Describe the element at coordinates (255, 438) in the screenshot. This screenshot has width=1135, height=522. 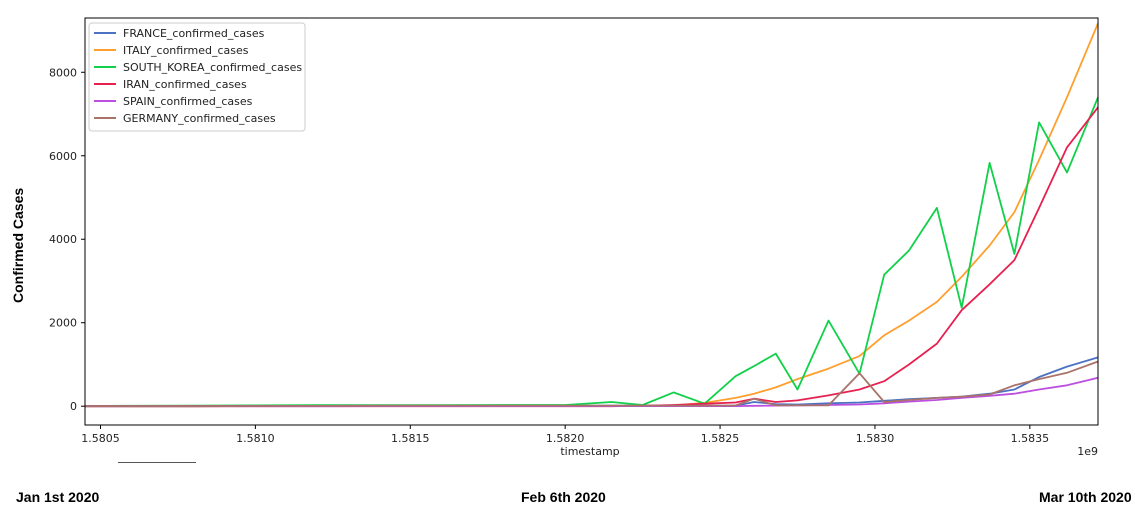
I see `x-tick-label: 1.5810` at that location.